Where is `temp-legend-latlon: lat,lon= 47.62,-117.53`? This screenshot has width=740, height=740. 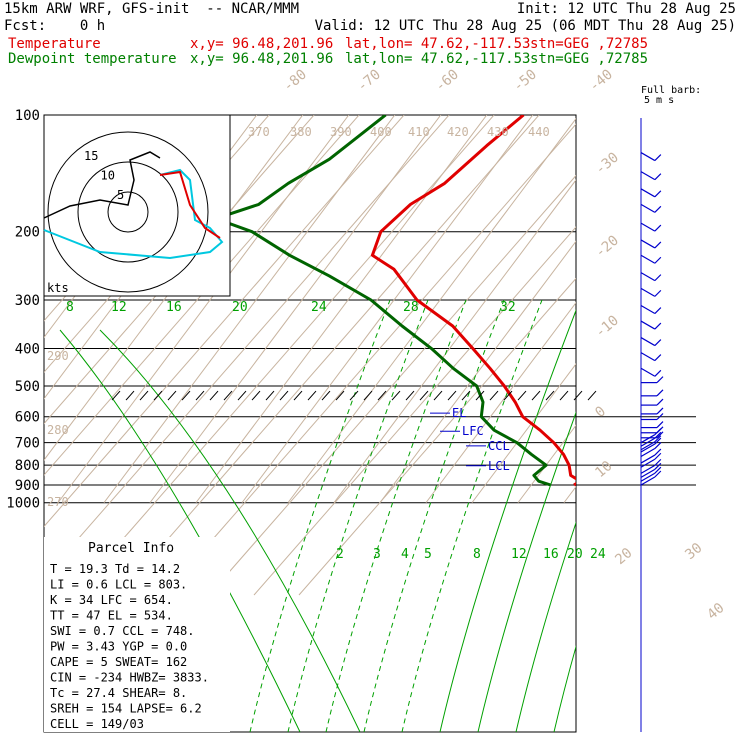 temp-legend-latlon: lat,lon= 47.62,-117.53 is located at coordinates (438, 44).